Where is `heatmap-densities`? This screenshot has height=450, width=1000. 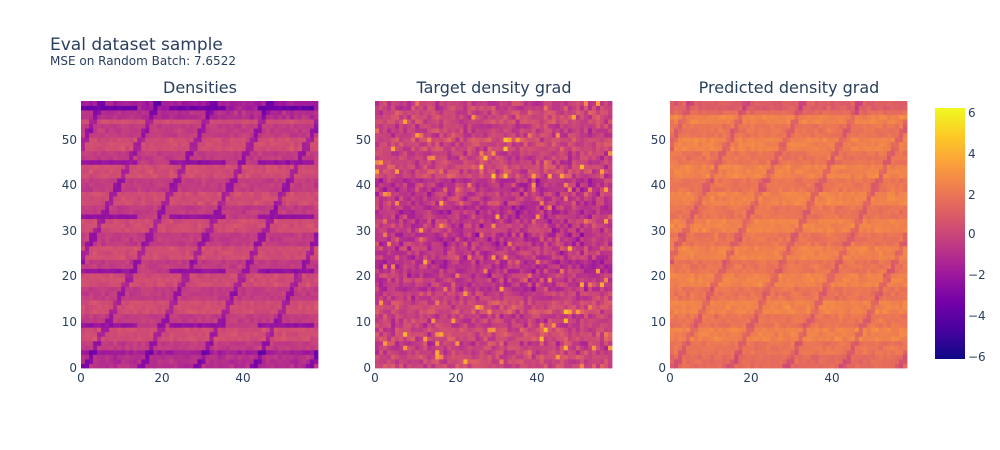
heatmap-densities is located at coordinates (200, 235).